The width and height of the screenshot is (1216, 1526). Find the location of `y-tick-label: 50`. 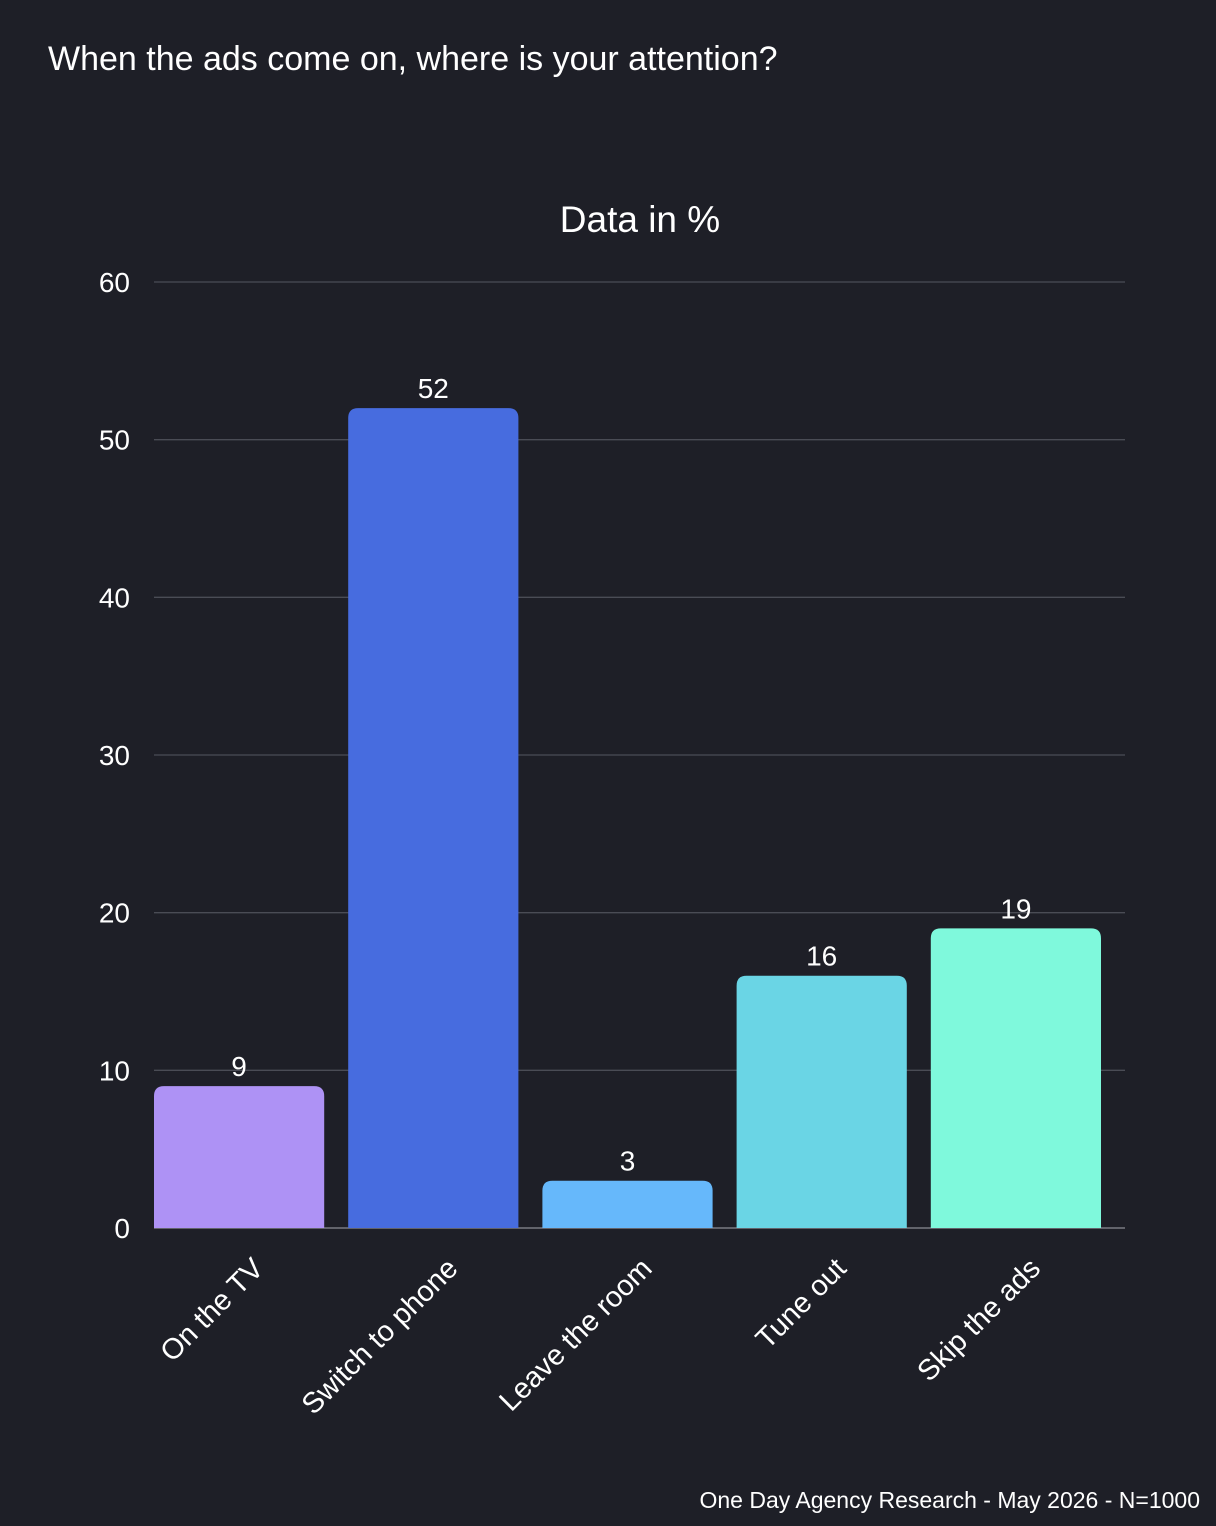

y-tick-label: 50 is located at coordinates (114, 440).